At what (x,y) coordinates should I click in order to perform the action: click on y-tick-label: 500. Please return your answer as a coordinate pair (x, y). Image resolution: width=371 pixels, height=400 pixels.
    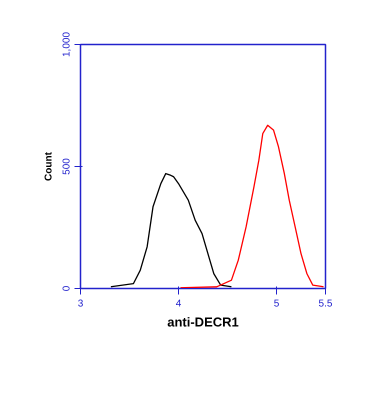
    Looking at the image, I should click on (67, 166).